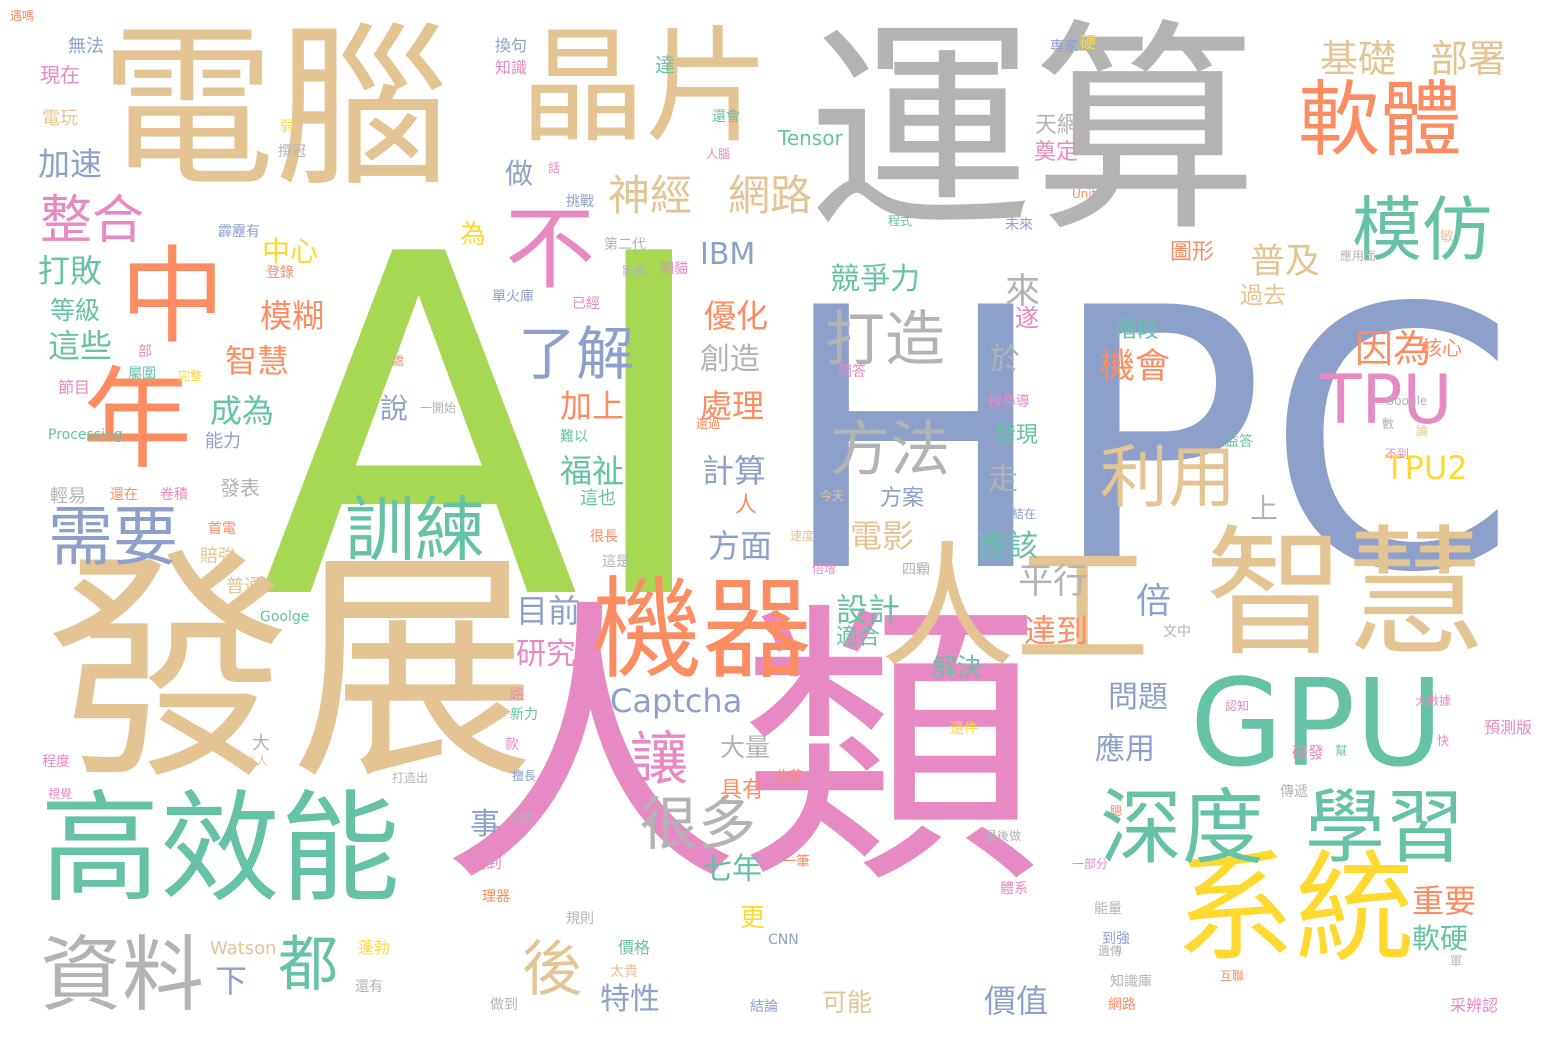  Describe the element at coordinates (730, 359) in the screenshot. I see `cloud-word: 創造` at that location.